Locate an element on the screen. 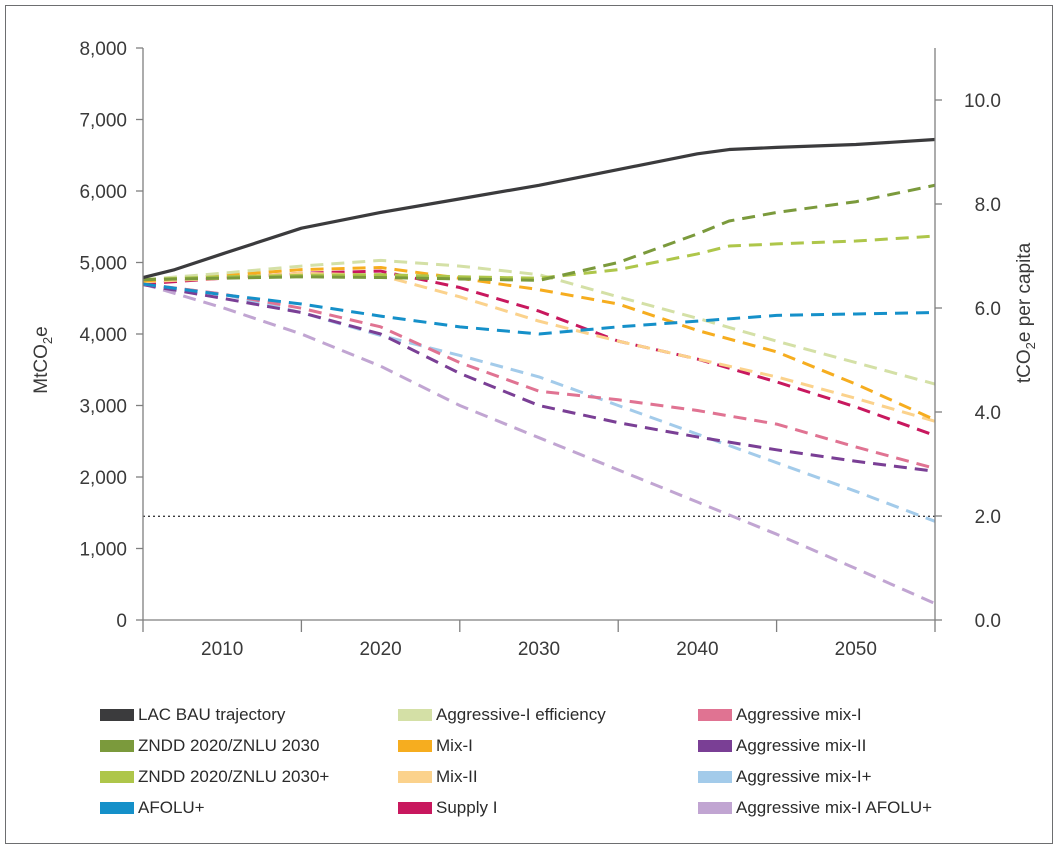 Image resolution: width=1059 pixels, height=850 pixels. legend-item: ZNDD 2020/ZNLU 2030 is located at coordinates (209, 746).